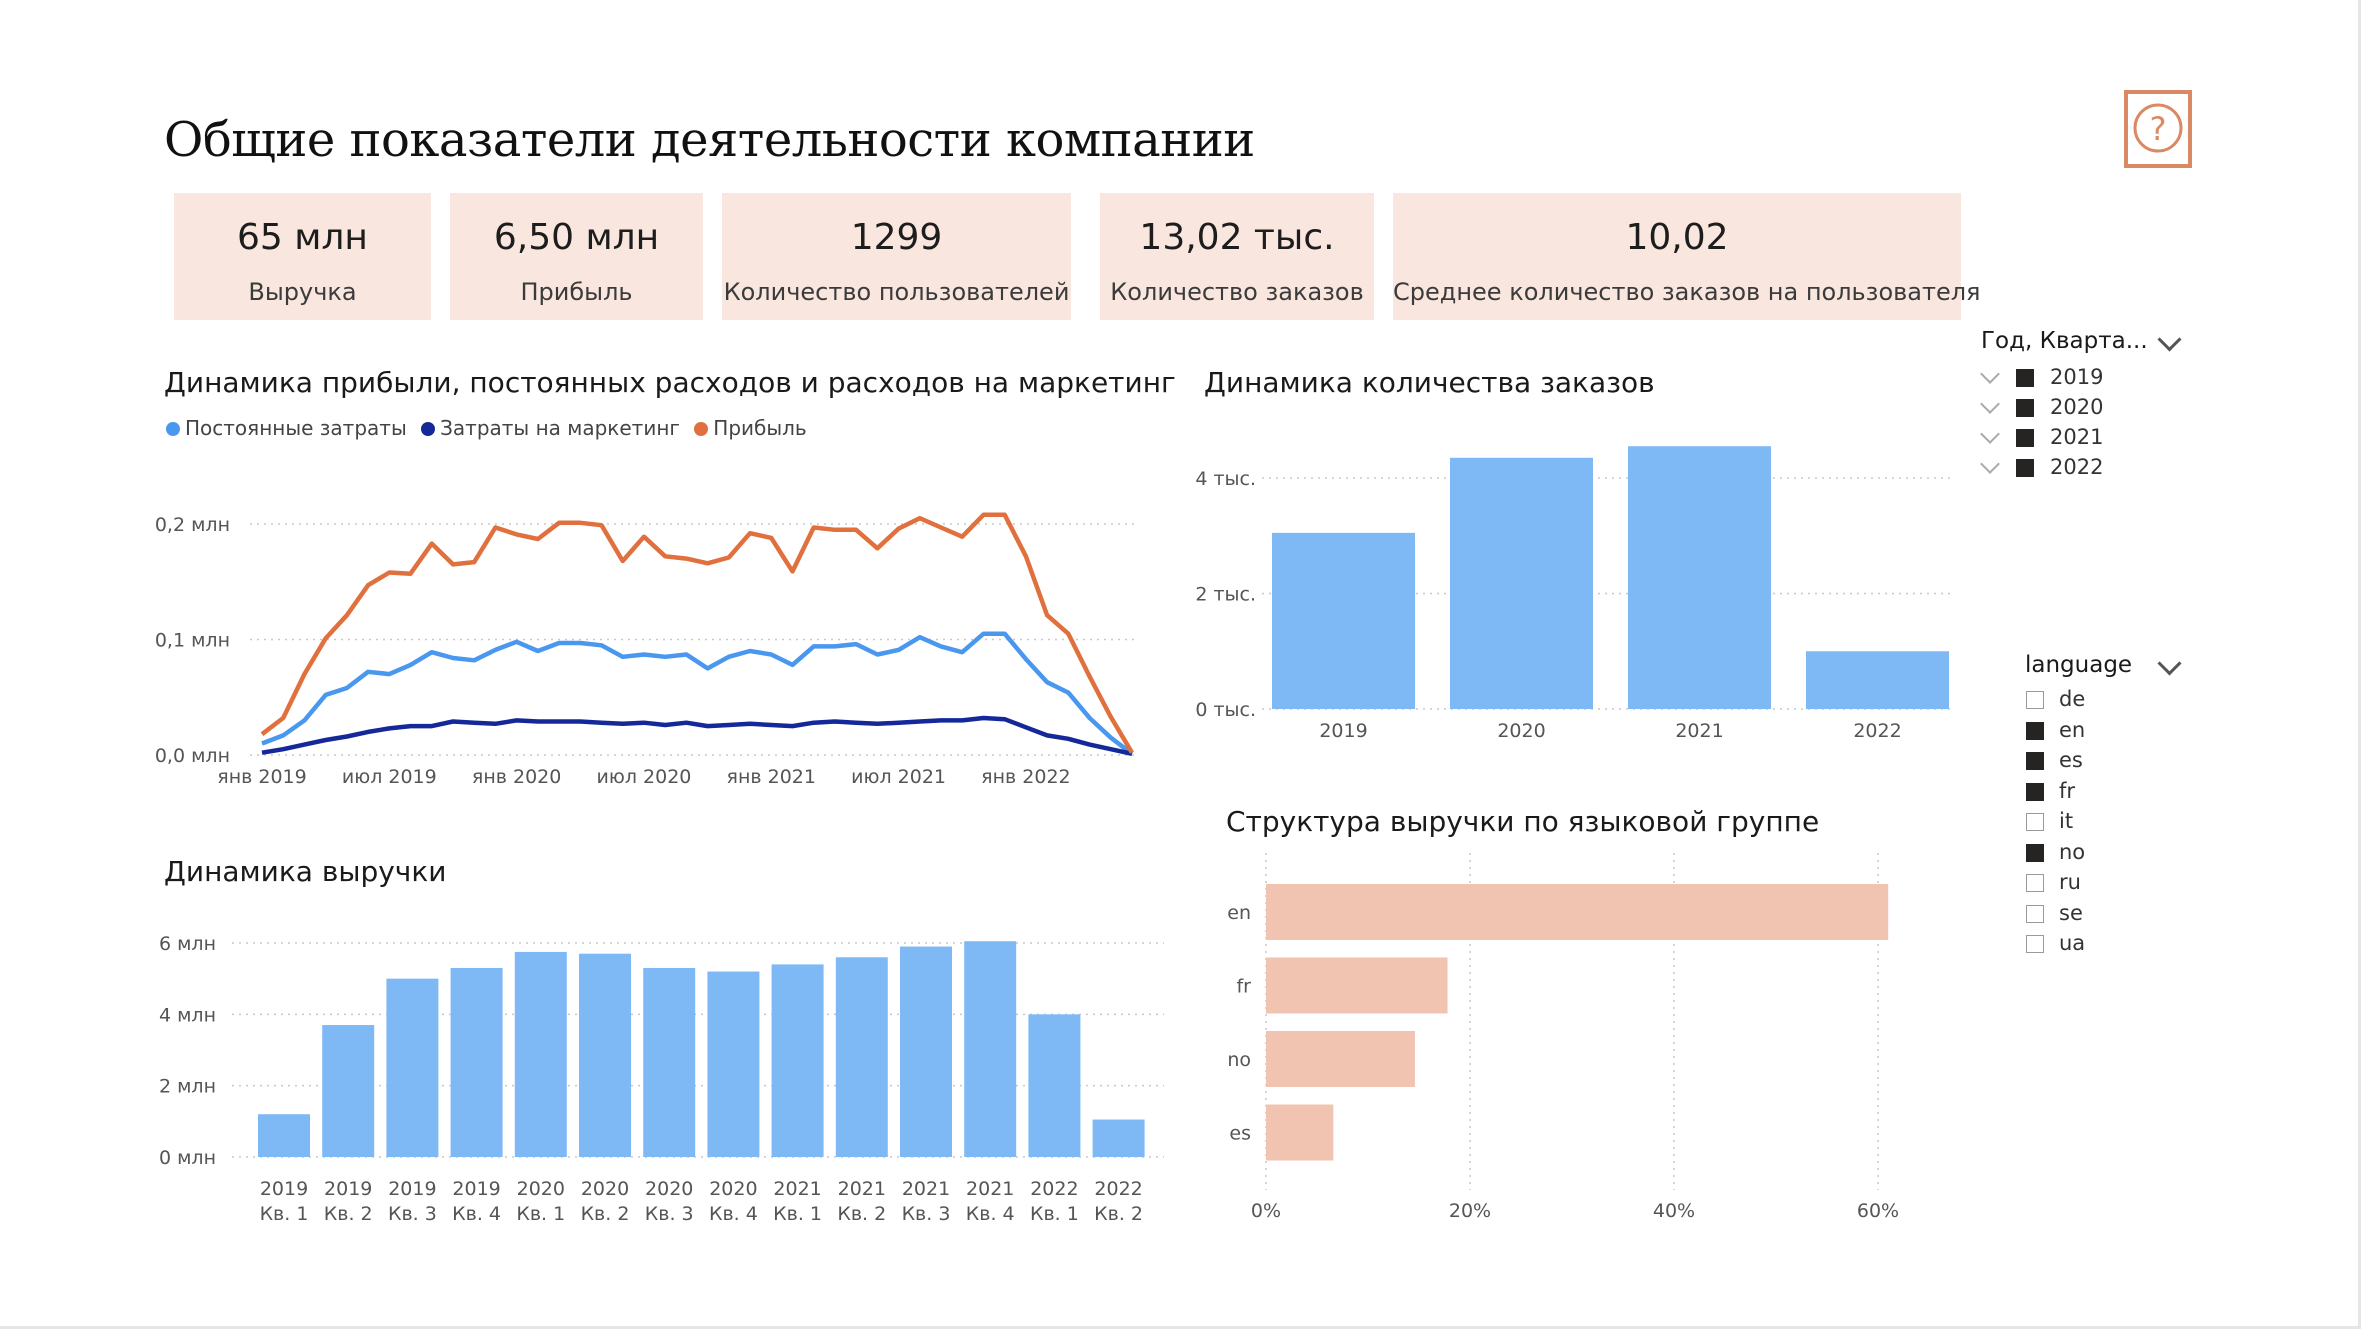 The height and width of the screenshot is (1330, 2362). What do you see at coordinates (2126, 944) in the screenshot?
I see `slicer-item-ua: ua` at bounding box center [2126, 944].